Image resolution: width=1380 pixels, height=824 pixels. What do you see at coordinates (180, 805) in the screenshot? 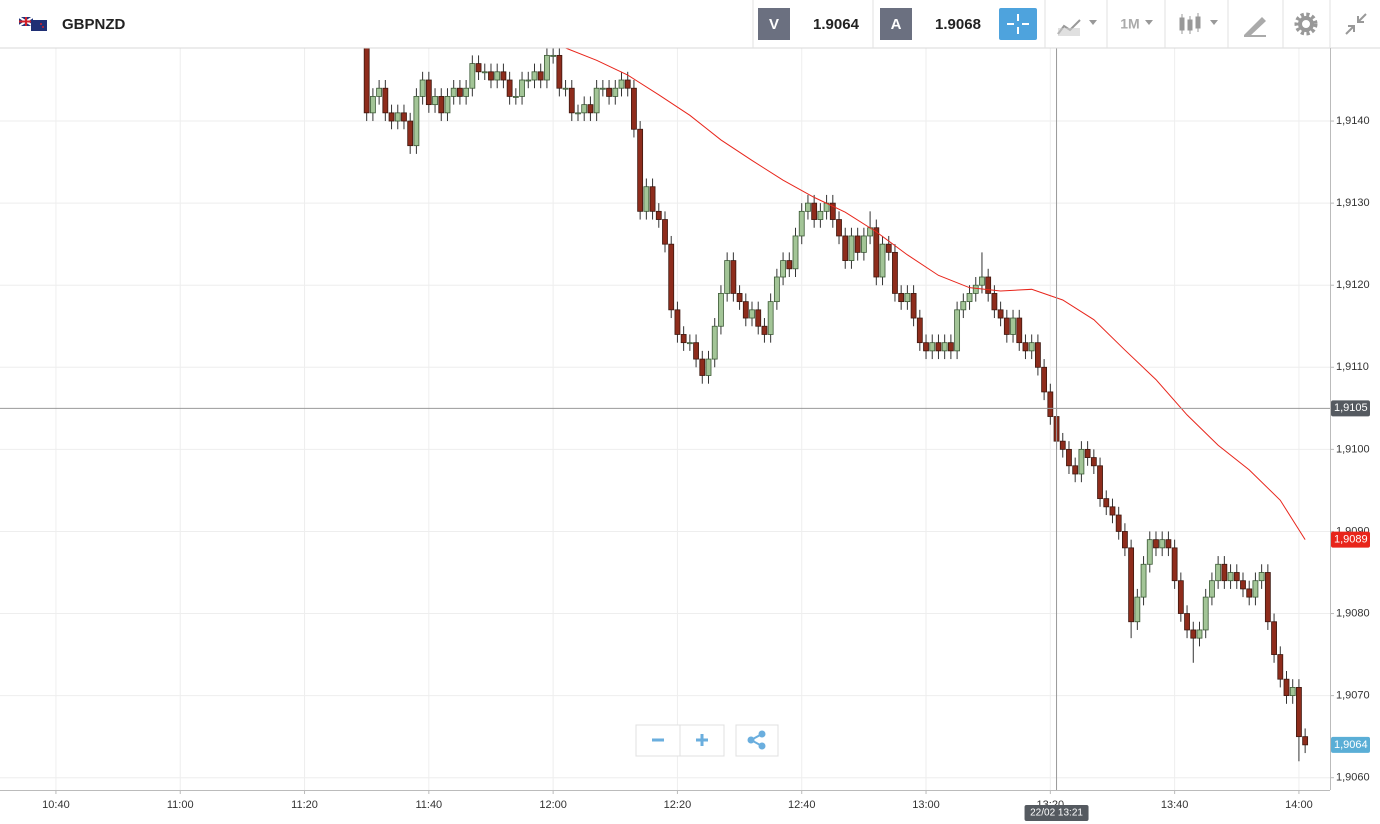
I see `x-tick-label: 11:00` at bounding box center [180, 805].